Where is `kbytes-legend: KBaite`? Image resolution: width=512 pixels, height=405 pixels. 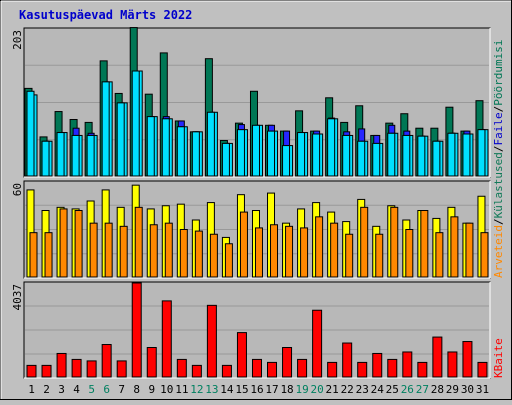 kbytes-legend: KBaite is located at coordinates (498, 358).